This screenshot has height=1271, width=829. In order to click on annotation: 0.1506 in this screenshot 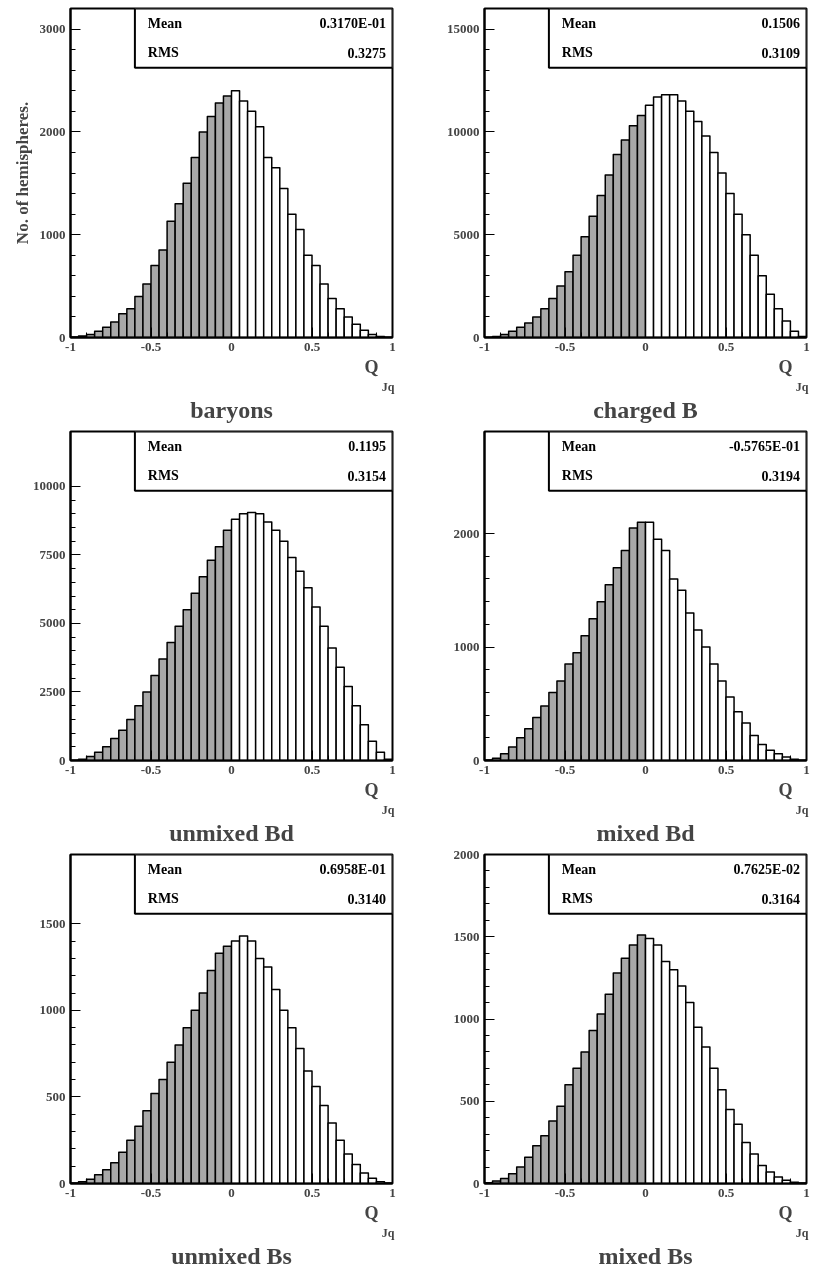, I will do `click(781, 24)`.